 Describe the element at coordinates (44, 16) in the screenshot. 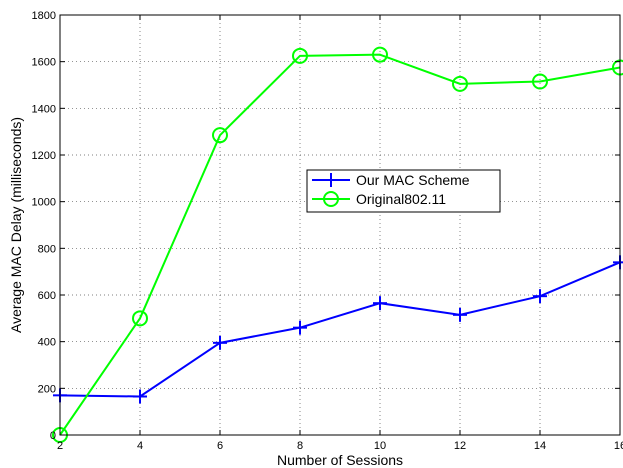

I see `y-tick-label: 1800` at that location.